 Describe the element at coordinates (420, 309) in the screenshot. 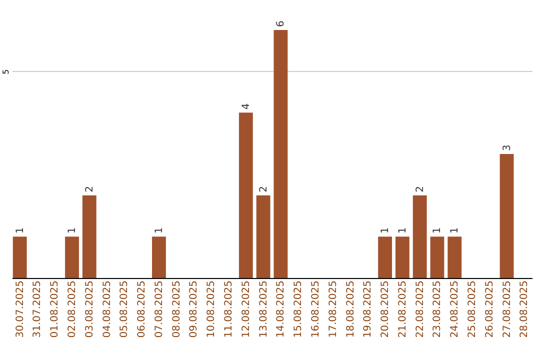

I see `x-tick-label: 22.08.2025` at that location.